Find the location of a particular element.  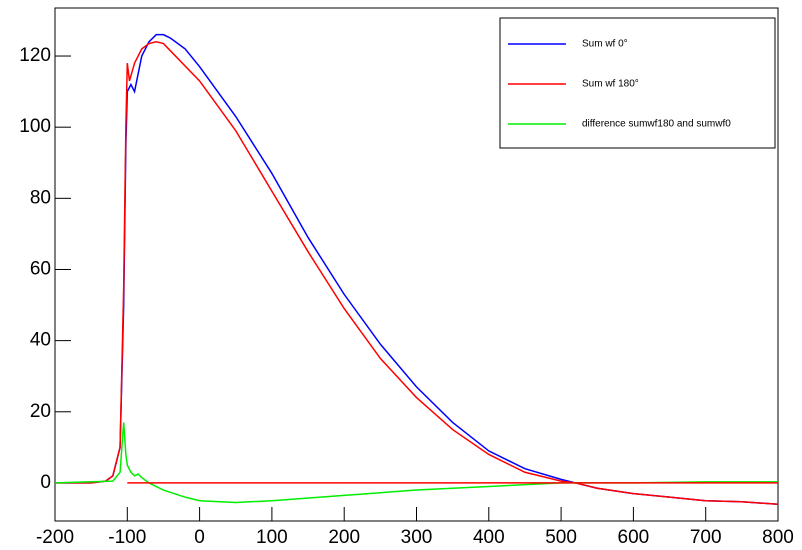

legend-box is located at coordinates (637, 83).